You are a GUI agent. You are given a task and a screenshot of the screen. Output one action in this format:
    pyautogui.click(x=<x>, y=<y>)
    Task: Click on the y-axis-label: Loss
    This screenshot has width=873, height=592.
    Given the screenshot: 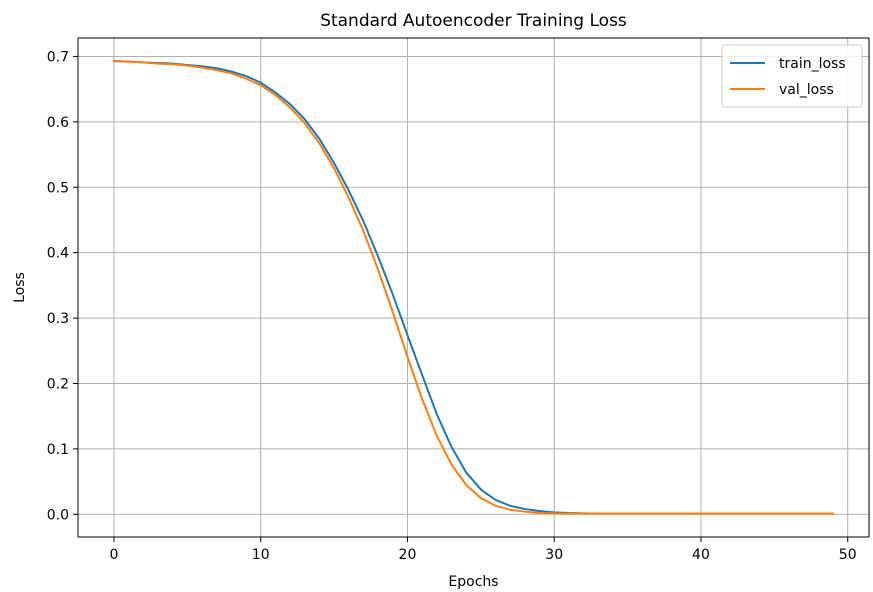 What is the action you would take?
    pyautogui.click(x=20, y=287)
    